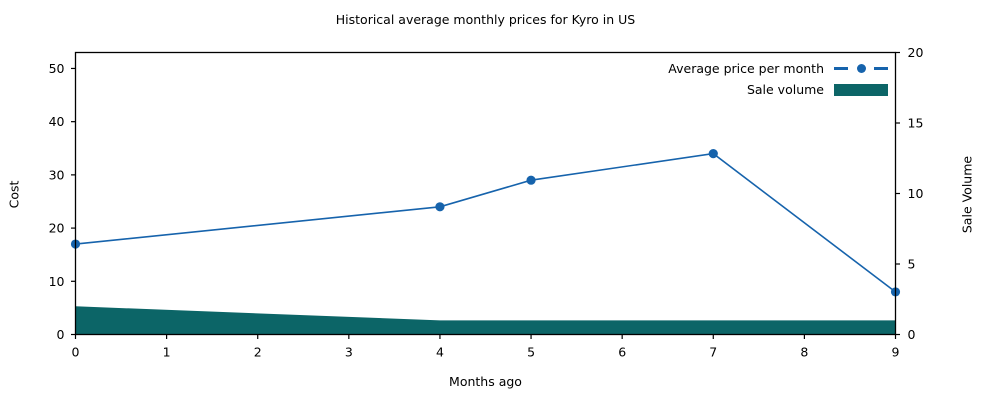  What do you see at coordinates (485, 320) in the screenshot?
I see `sale-volume-area` at bounding box center [485, 320].